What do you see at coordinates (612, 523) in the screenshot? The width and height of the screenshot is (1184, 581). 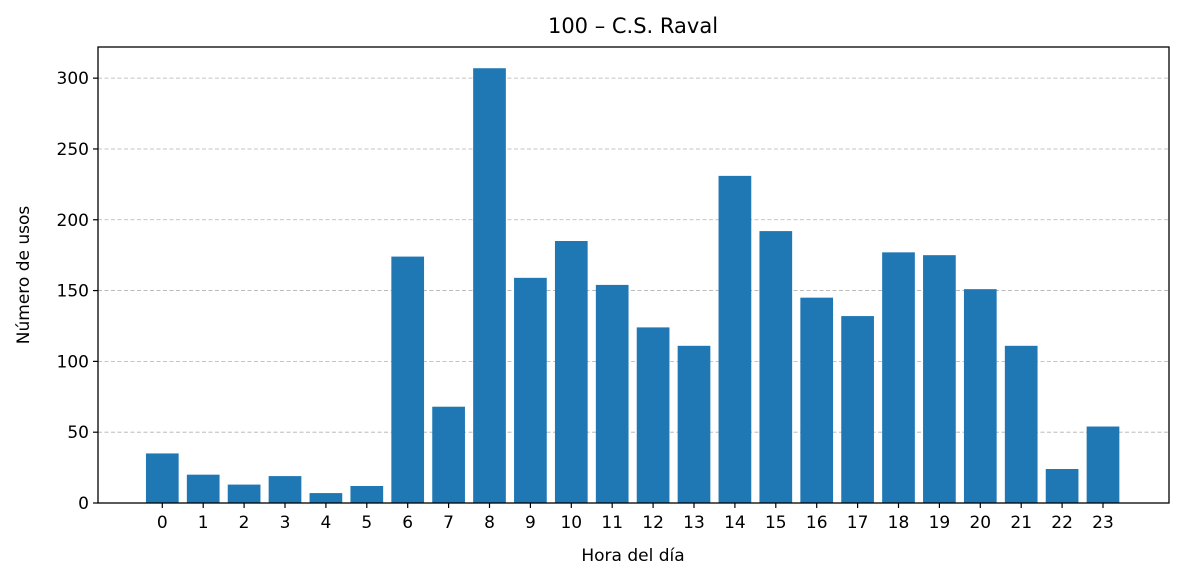 I see `x-tick-label: 11` at bounding box center [612, 523].